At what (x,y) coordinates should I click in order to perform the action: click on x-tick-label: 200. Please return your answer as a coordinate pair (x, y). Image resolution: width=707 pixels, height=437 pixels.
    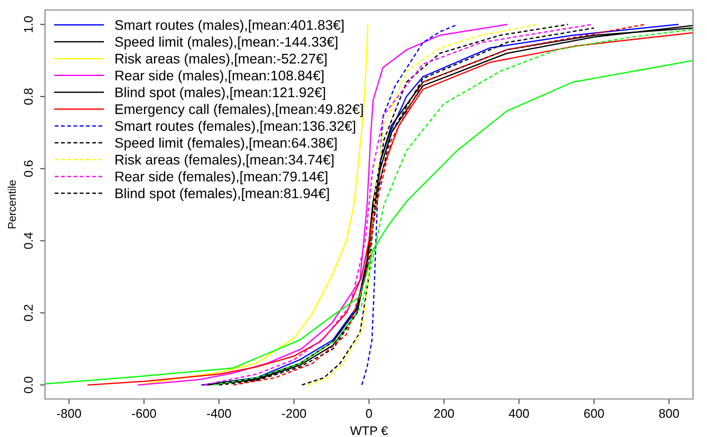
    Looking at the image, I should click on (444, 413).